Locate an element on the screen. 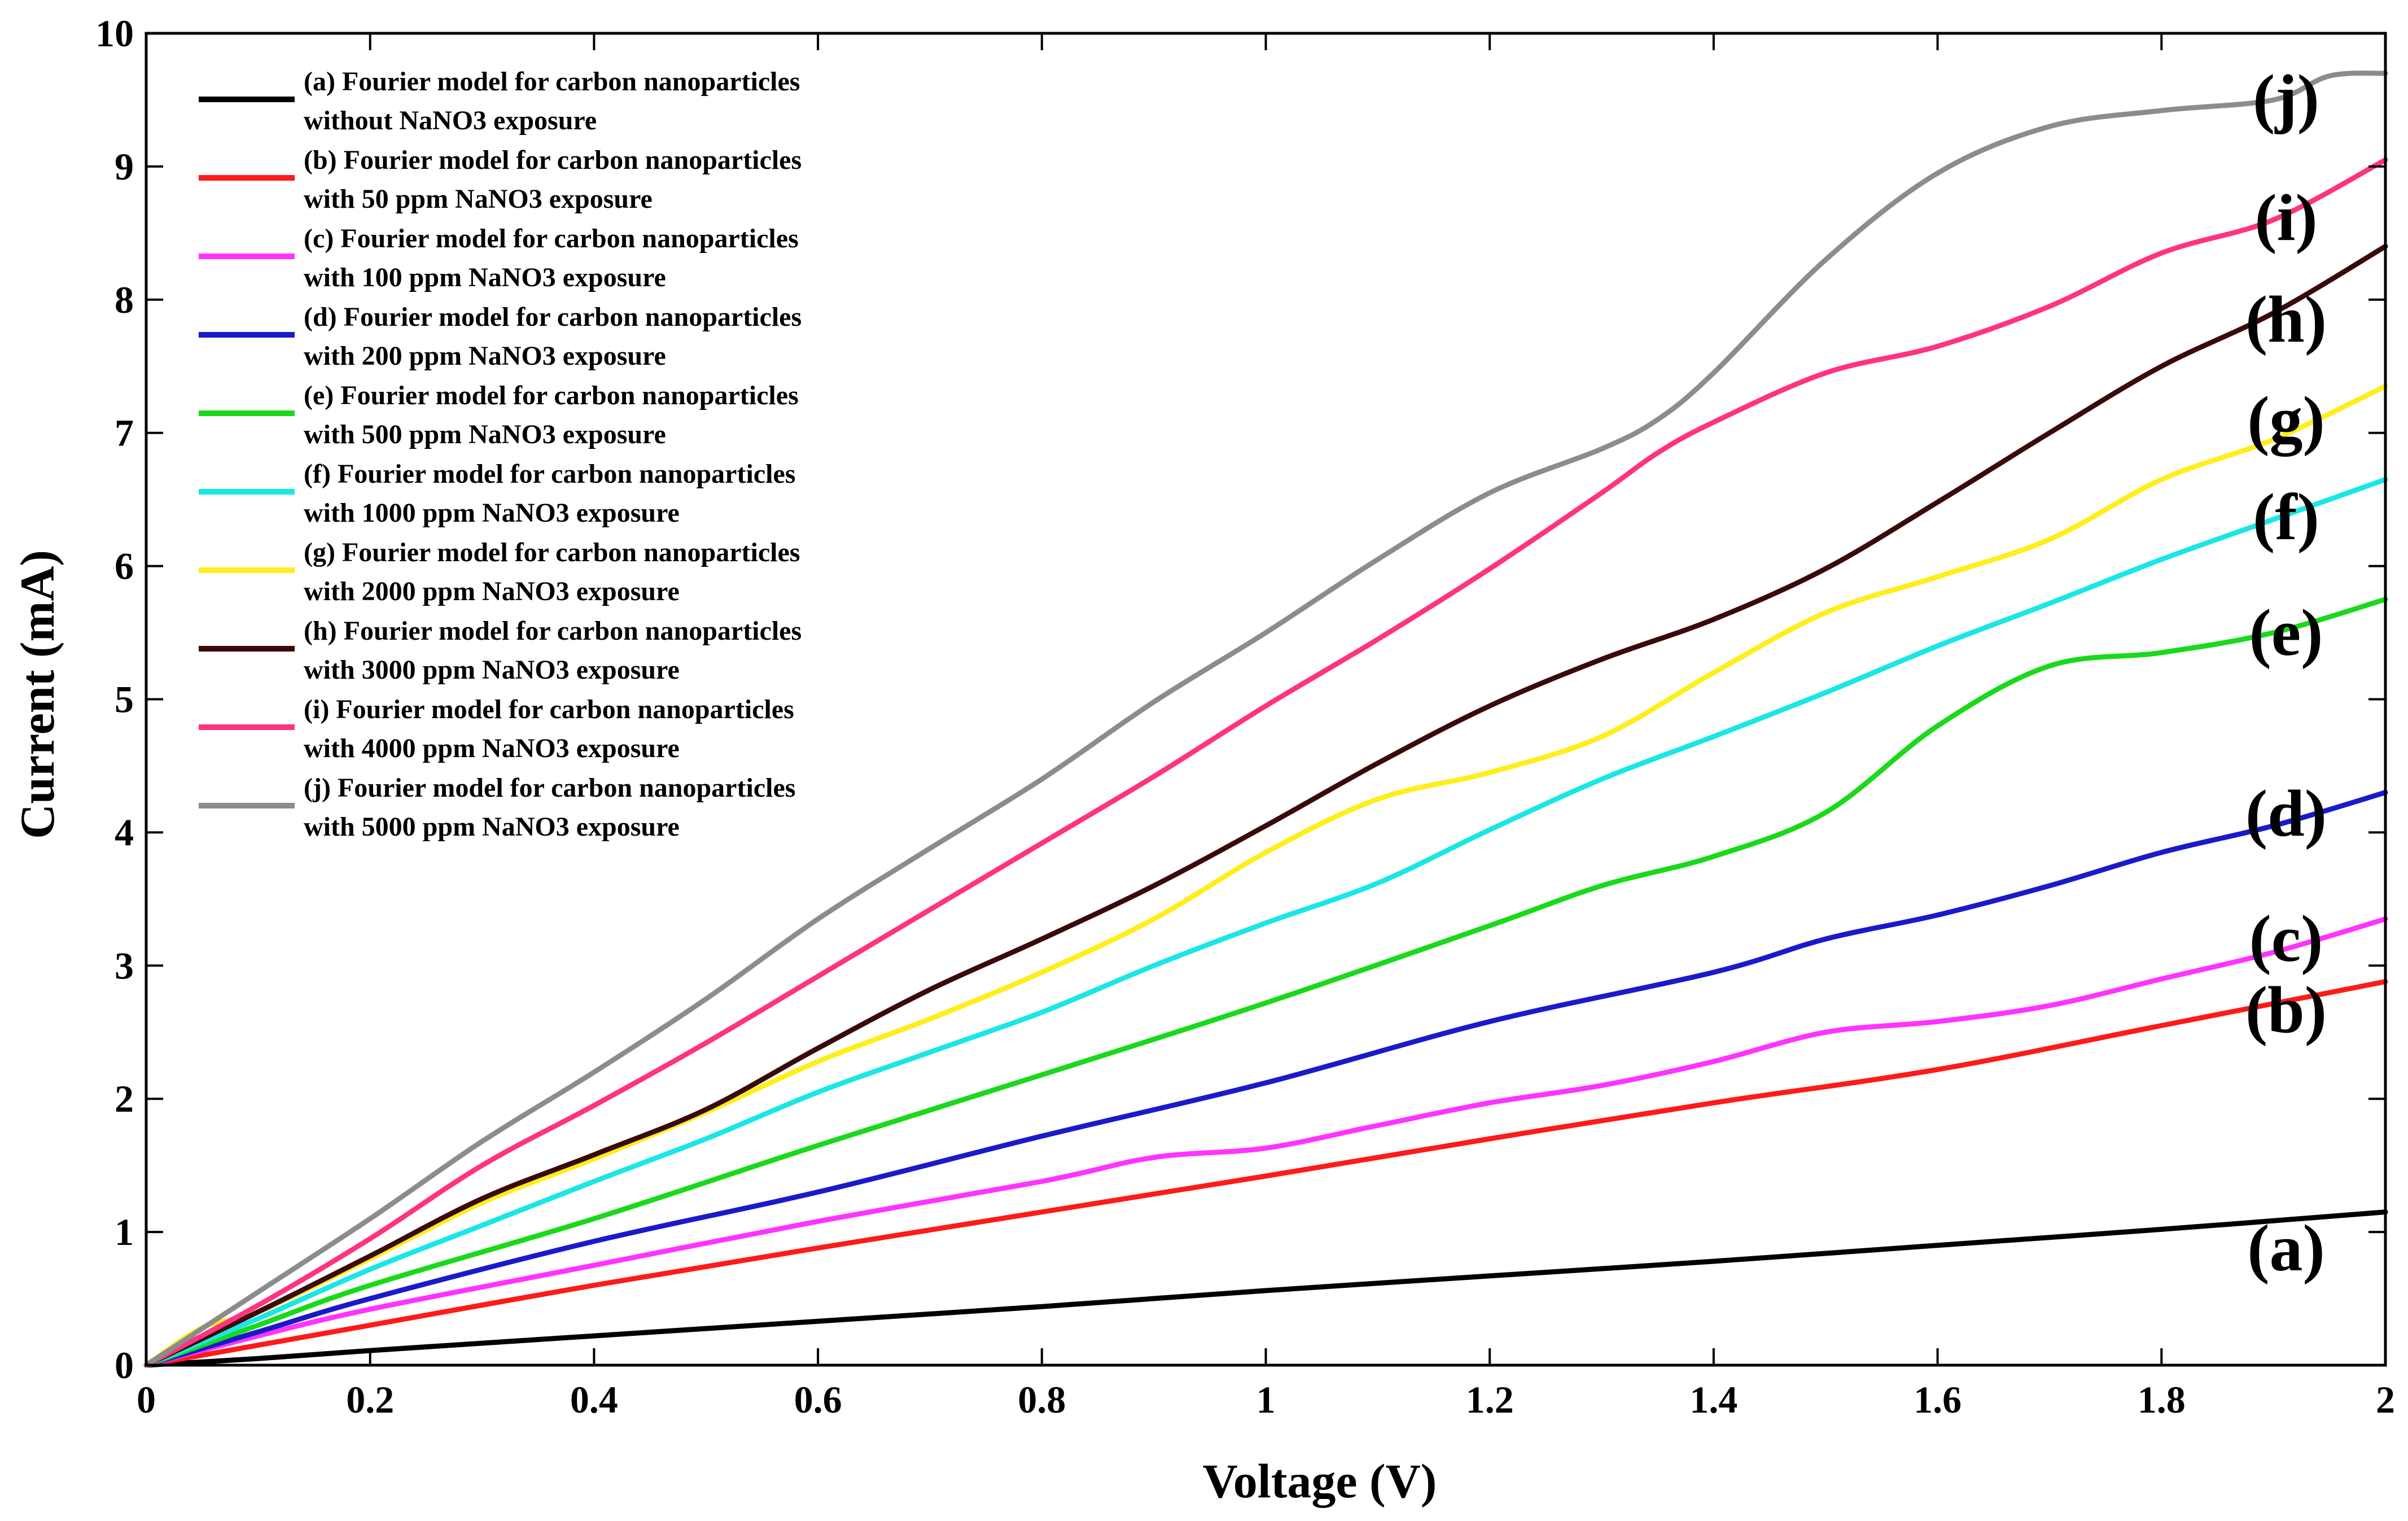 The image size is (2408, 1521). y-tick-label: 7 is located at coordinates (124, 433).